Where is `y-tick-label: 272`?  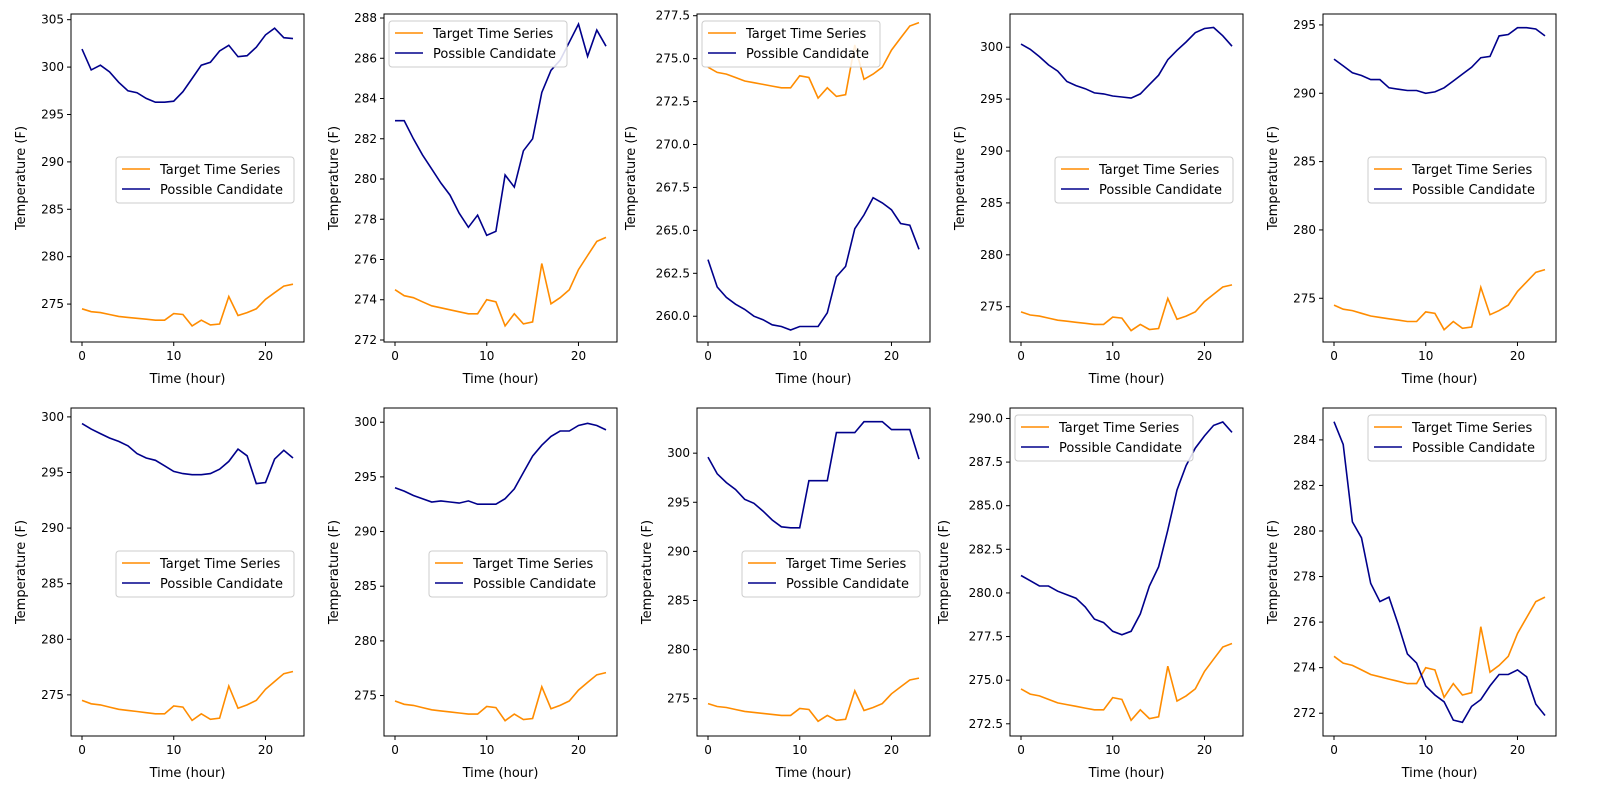 y-tick-label: 272 is located at coordinates (1304, 713).